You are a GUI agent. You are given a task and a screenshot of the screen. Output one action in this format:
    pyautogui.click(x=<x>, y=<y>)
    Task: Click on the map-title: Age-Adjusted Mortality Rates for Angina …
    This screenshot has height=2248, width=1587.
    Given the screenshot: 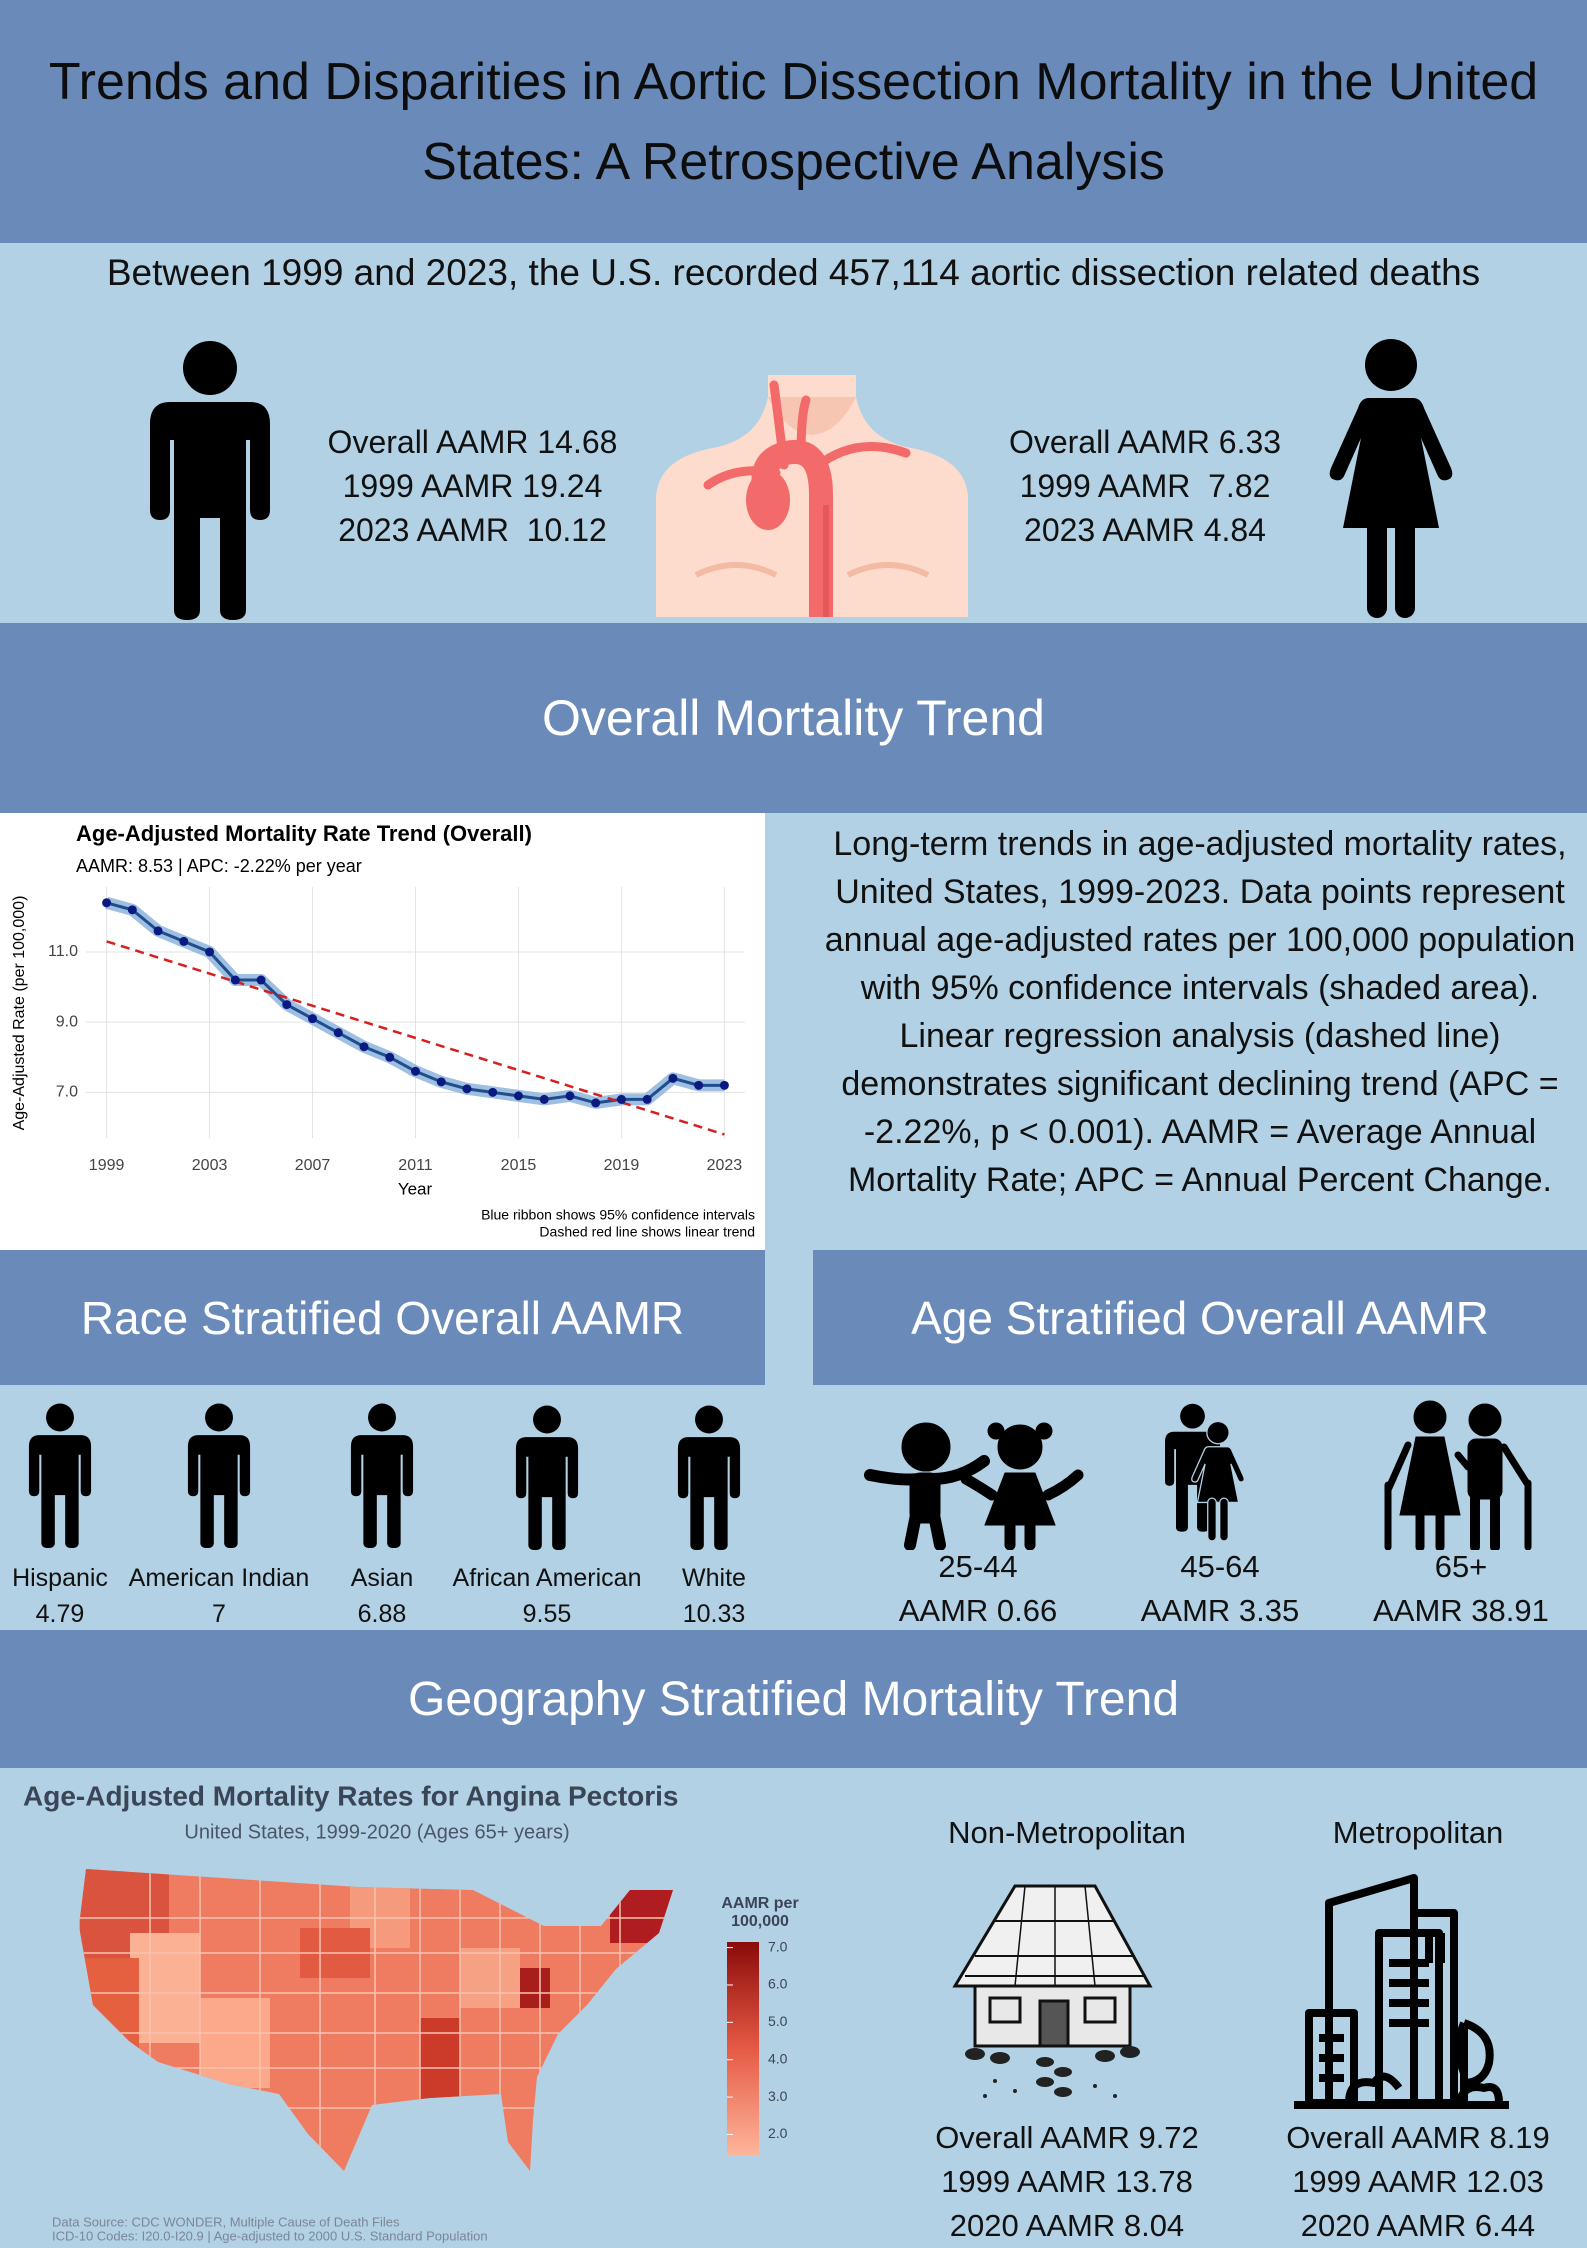 What is the action you would take?
    pyautogui.click(x=351, y=1795)
    